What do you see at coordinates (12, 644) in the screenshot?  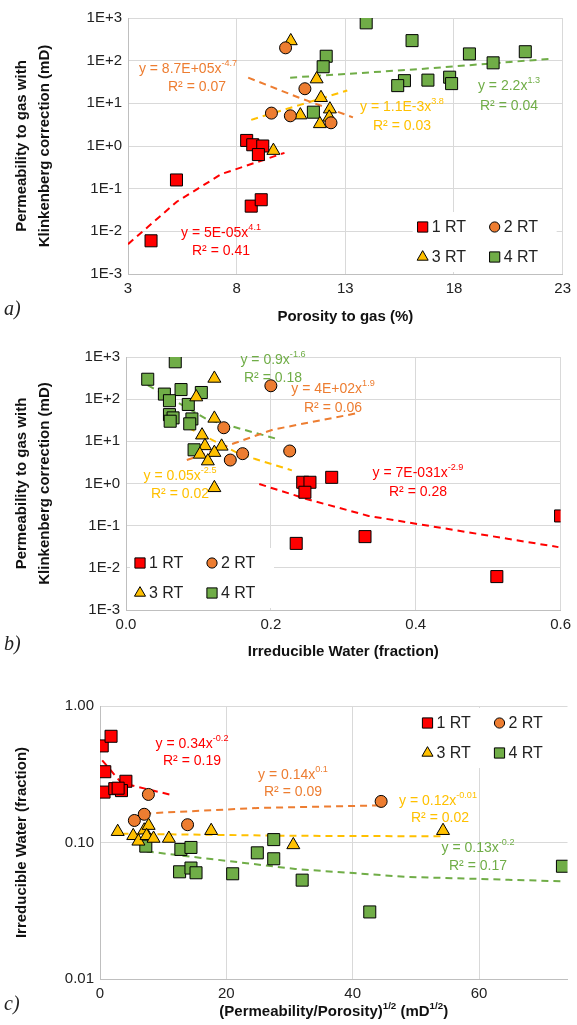 I see `text: b)` at bounding box center [12, 644].